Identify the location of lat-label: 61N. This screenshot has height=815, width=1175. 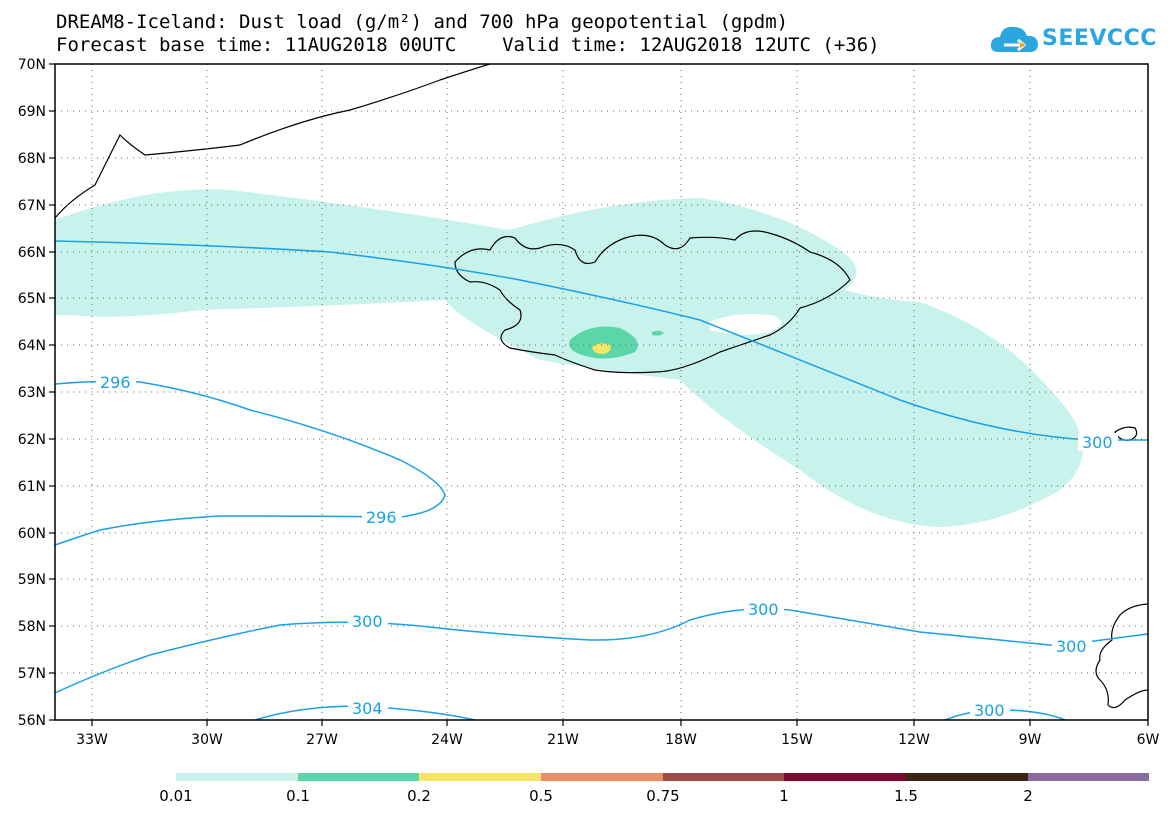
(32, 487).